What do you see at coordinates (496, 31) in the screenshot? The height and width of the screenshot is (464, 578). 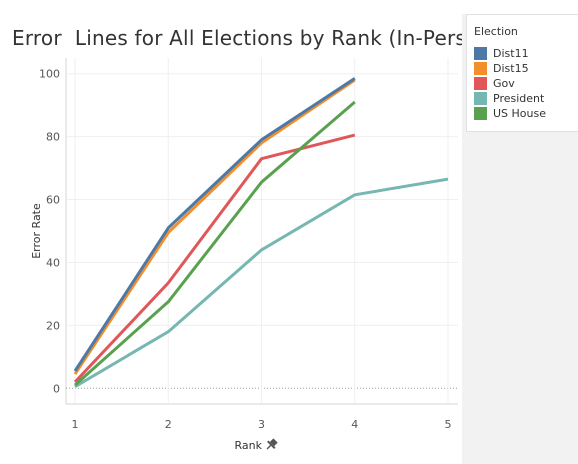 I see `legend-title: Election` at bounding box center [496, 31].